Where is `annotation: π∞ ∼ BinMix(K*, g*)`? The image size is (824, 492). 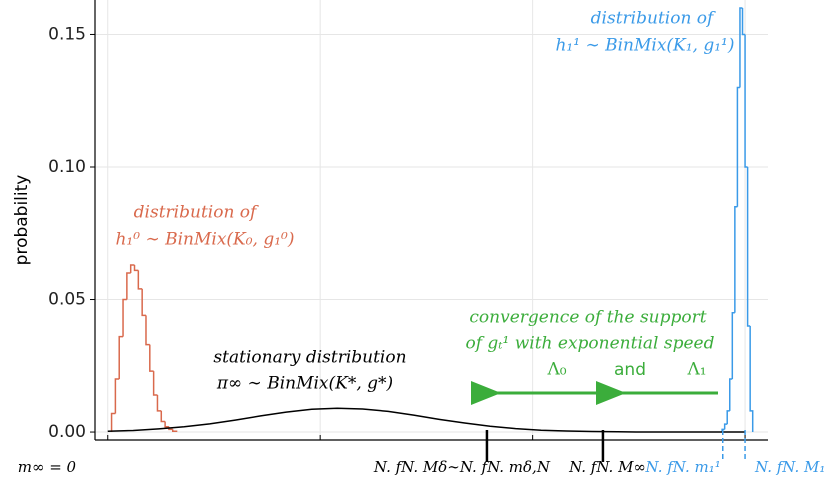
annotation: π∞ ∼ BinMix(K*, g*) is located at coordinates (304, 384).